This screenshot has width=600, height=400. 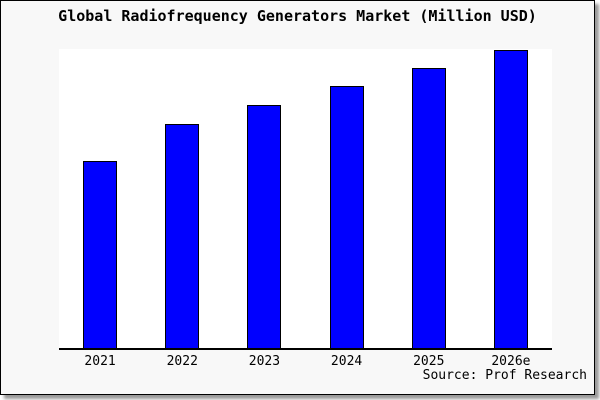 What do you see at coordinates (511, 361) in the screenshot?
I see `x-tick-label: 2026e` at bounding box center [511, 361].